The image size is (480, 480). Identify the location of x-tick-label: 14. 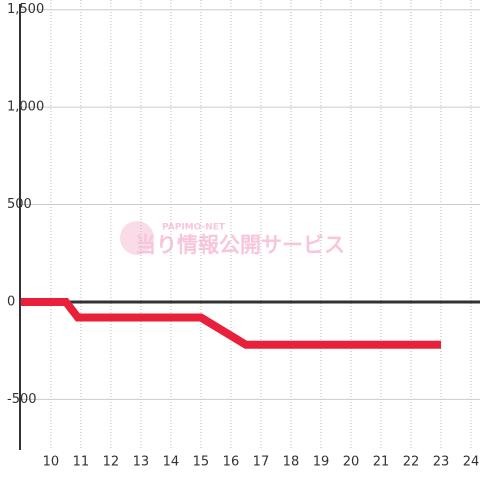
(171, 462).